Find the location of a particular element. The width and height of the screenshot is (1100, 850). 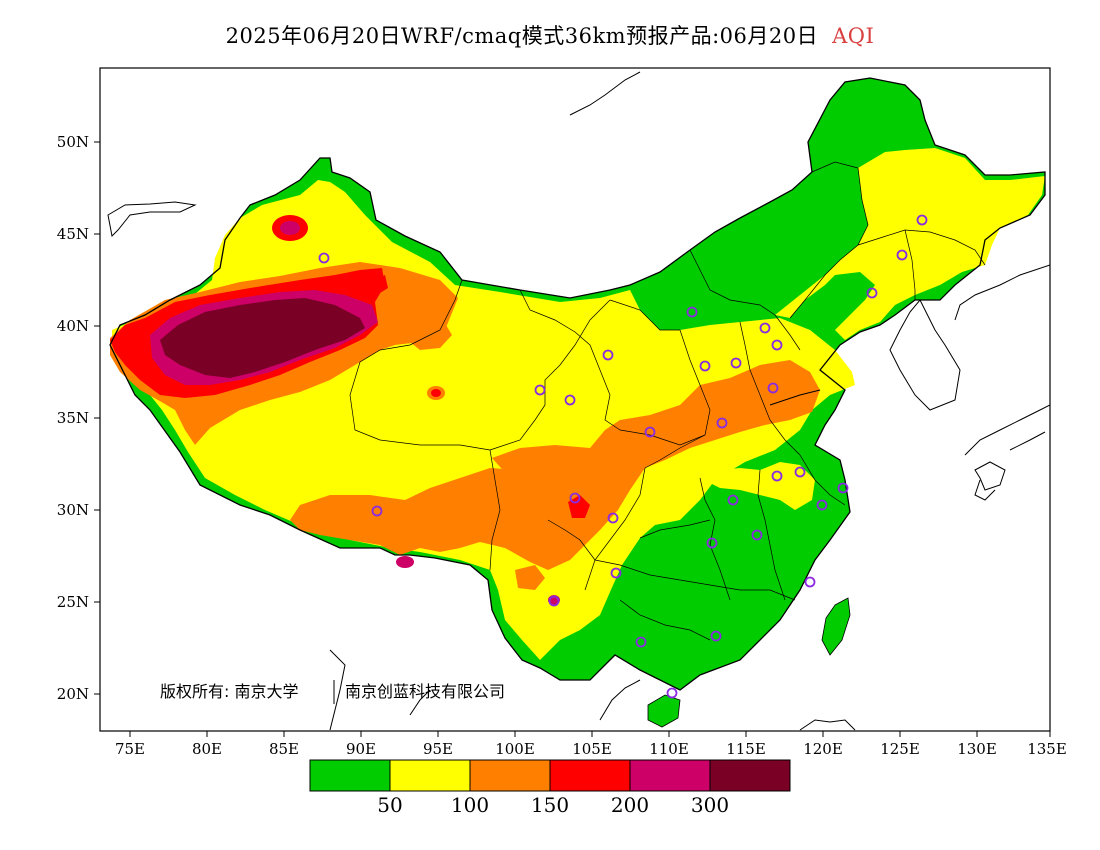

lon-label: 95E is located at coordinates (438, 749).